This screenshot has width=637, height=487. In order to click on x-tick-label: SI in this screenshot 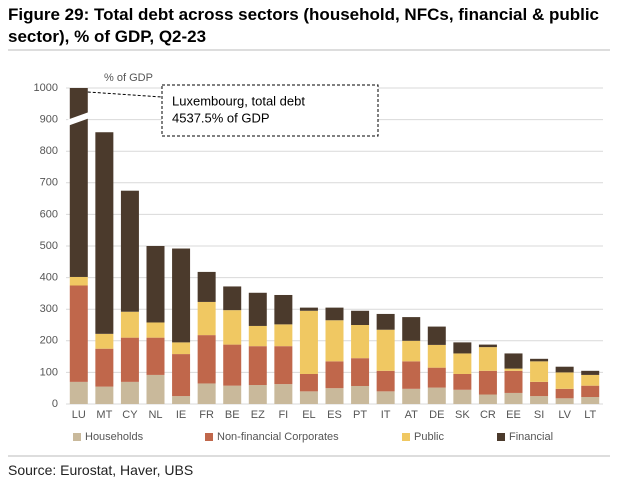, I will do `click(539, 415)`.